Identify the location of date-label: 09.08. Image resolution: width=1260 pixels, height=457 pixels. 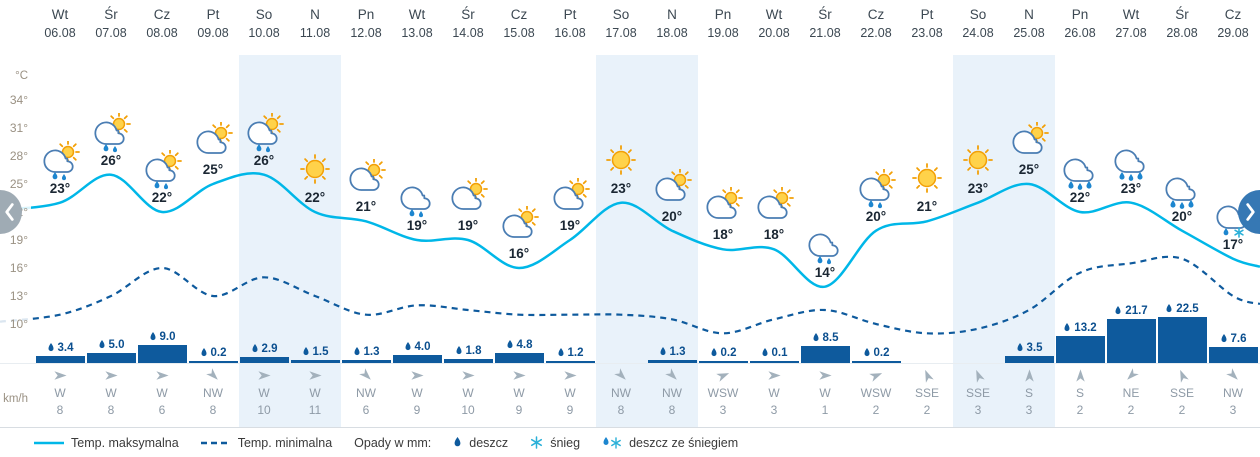
(213, 33).